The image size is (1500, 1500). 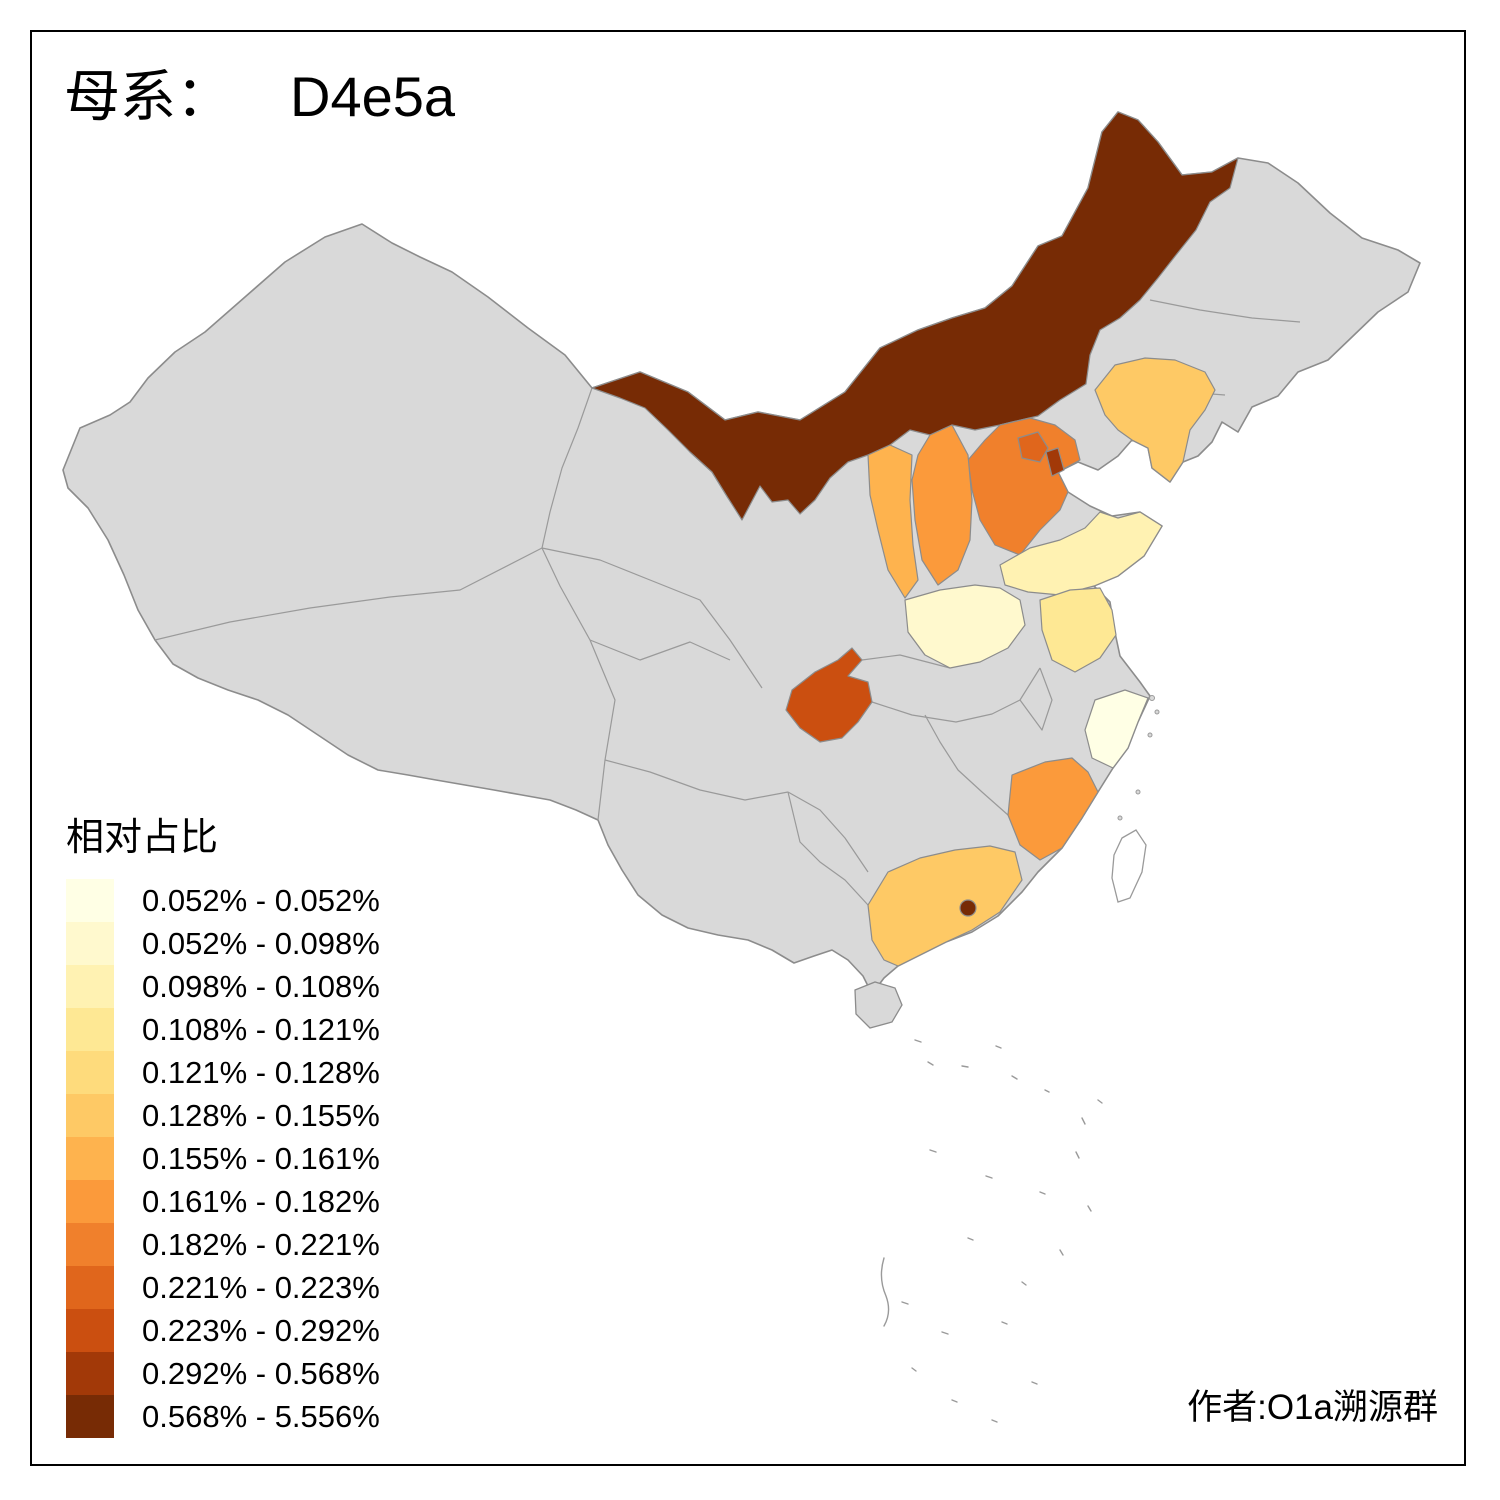 What do you see at coordinates (1312, 1407) in the screenshot?
I see `attribution: 作者:O1a溯源群` at bounding box center [1312, 1407].